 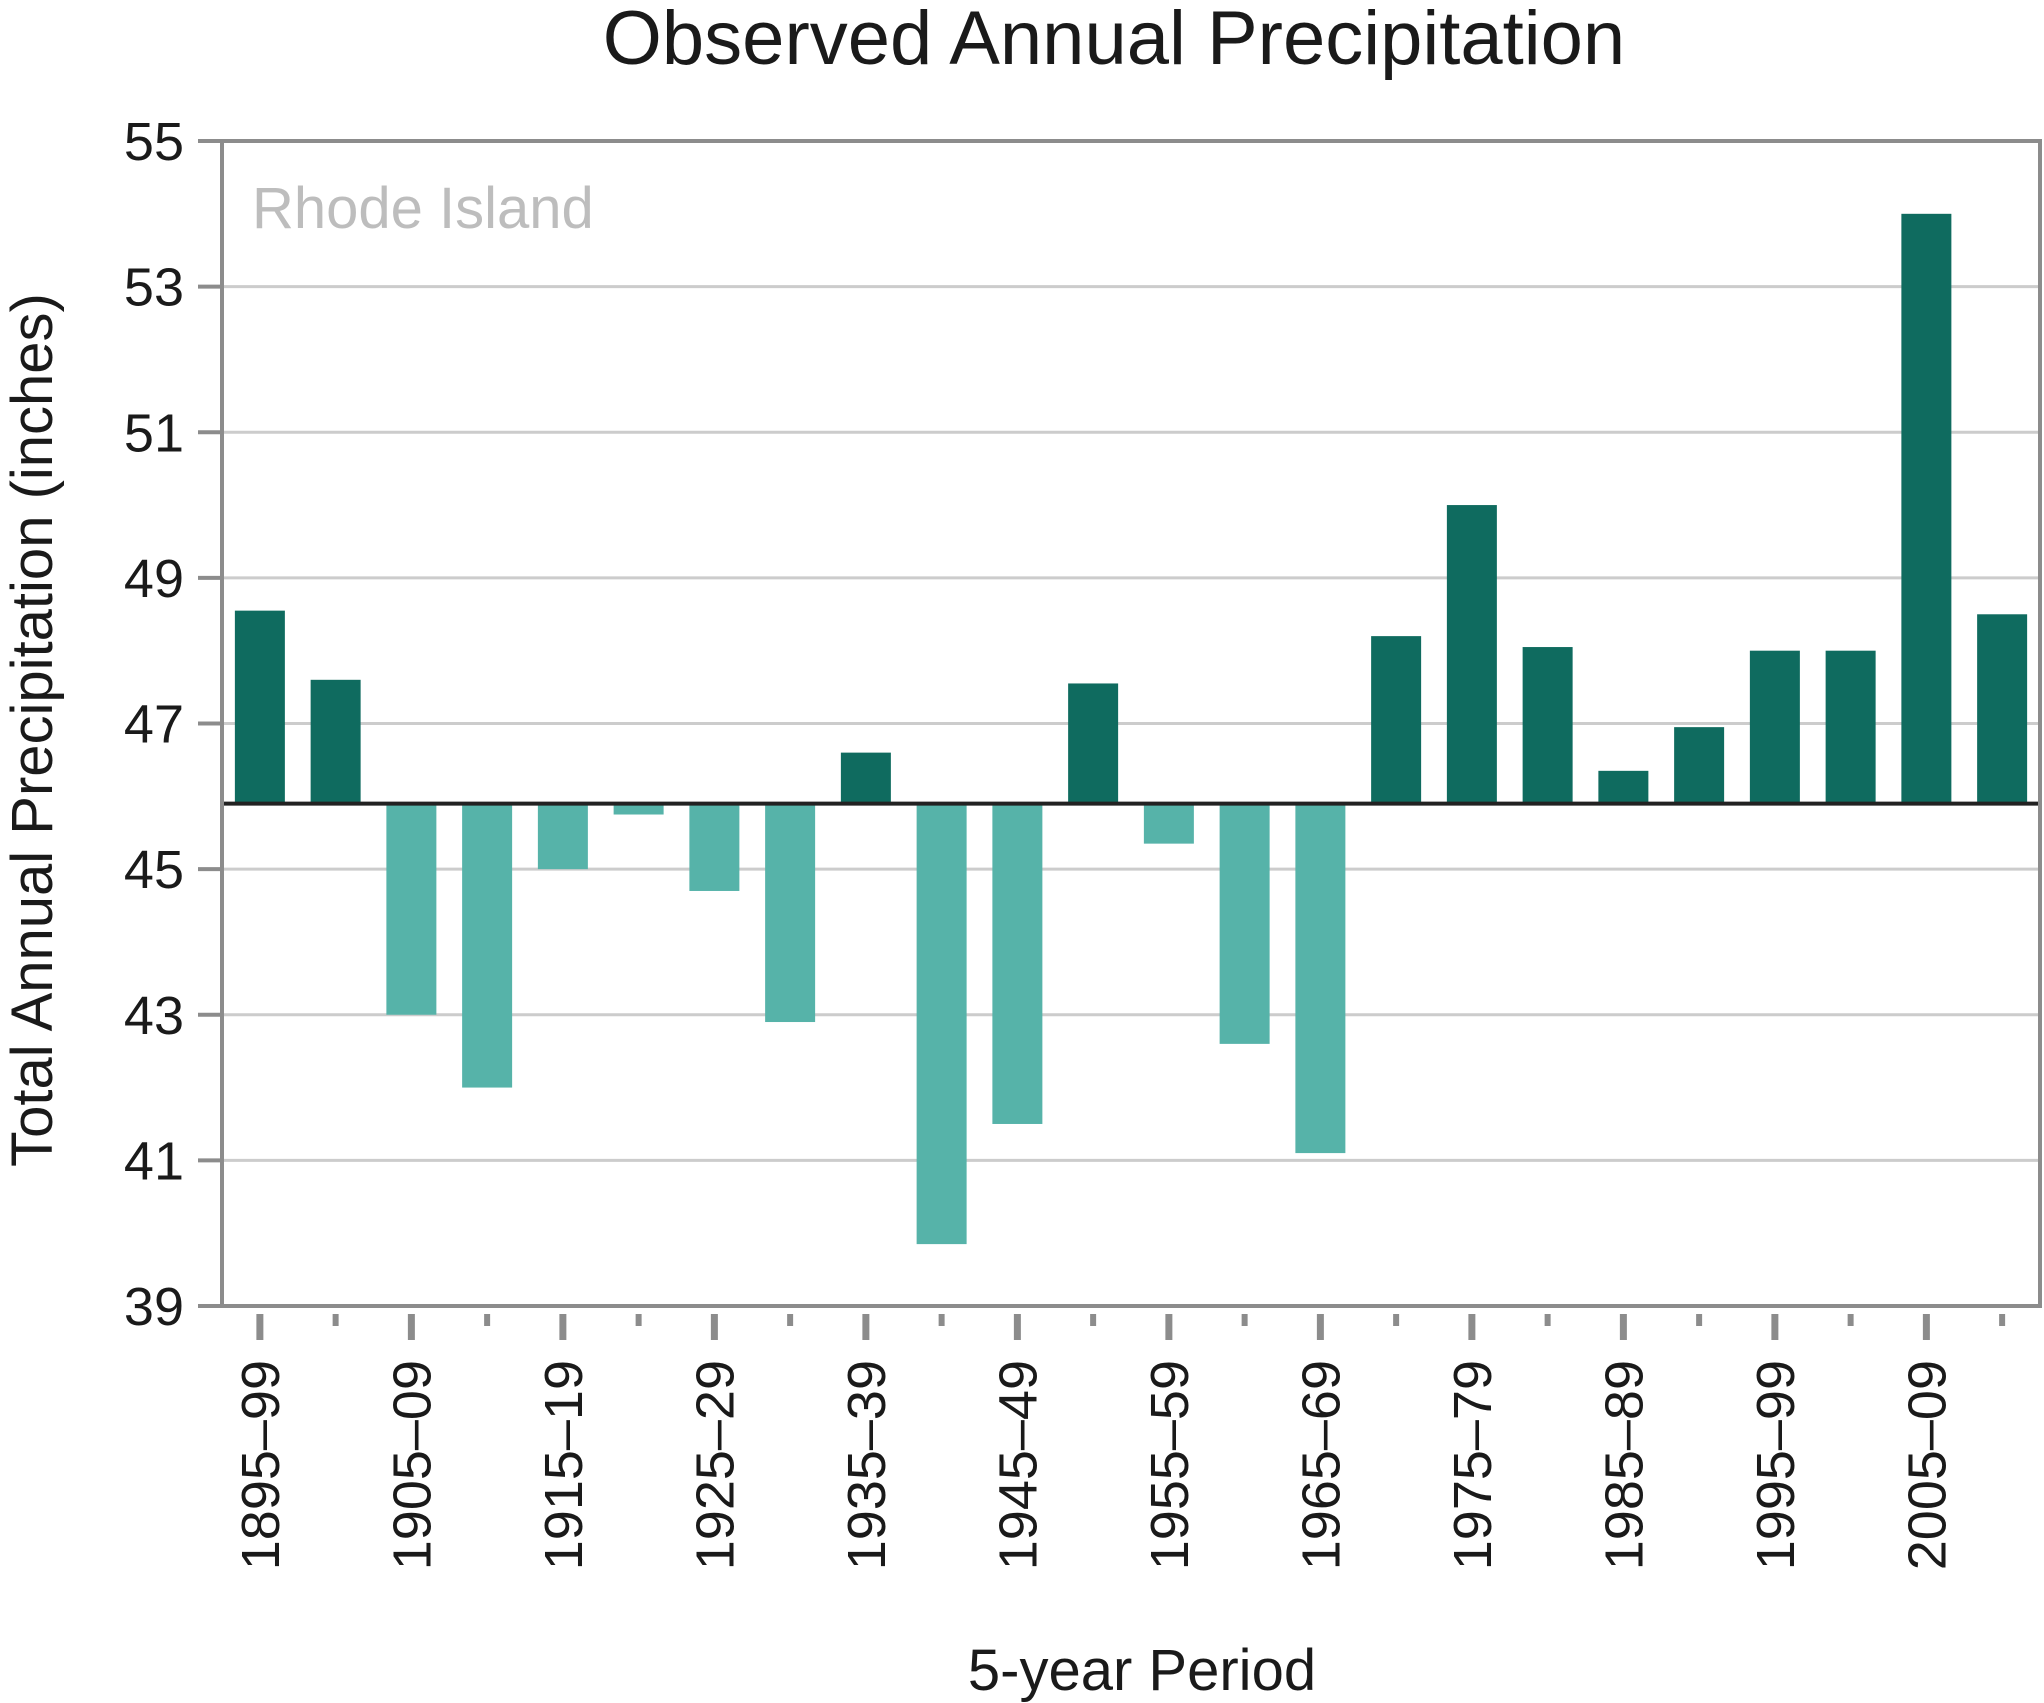 What do you see at coordinates (154, 288) in the screenshot?
I see `y-tick-label: 53` at bounding box center [154, 288].